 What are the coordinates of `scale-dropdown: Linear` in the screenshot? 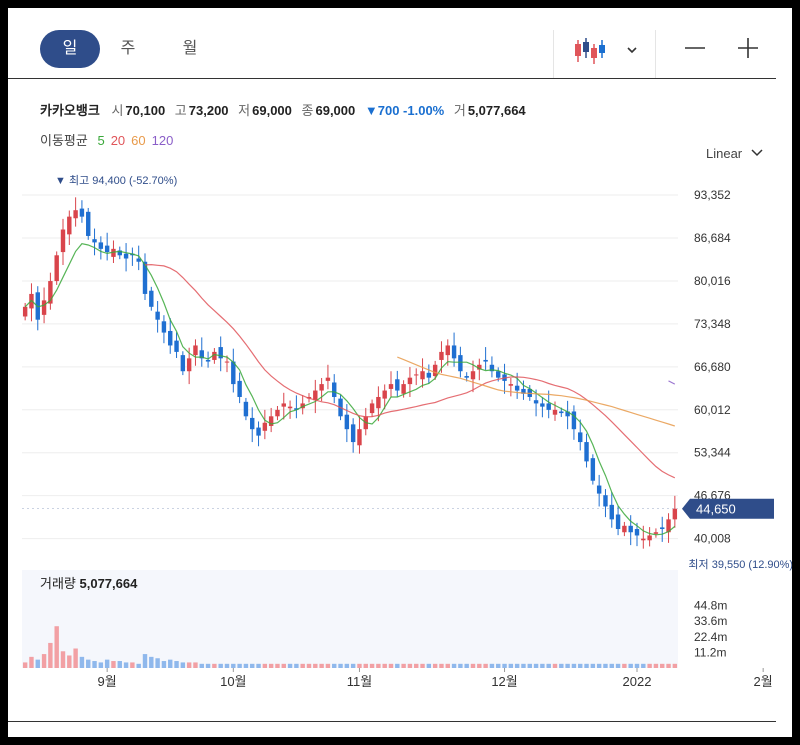 It's located at (735, 153).